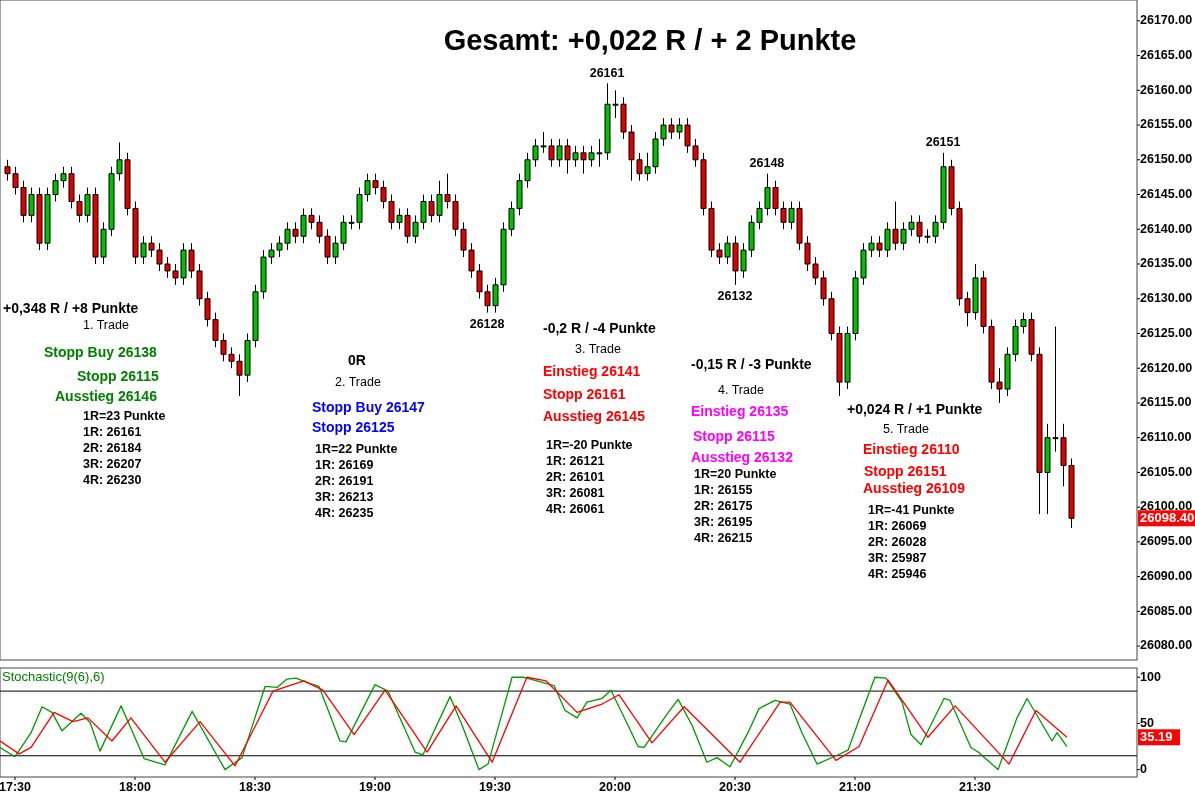  Describe the element at coordinates (575, 493) in the screenshot. I see `annotation: 3R: 26081` at that location.